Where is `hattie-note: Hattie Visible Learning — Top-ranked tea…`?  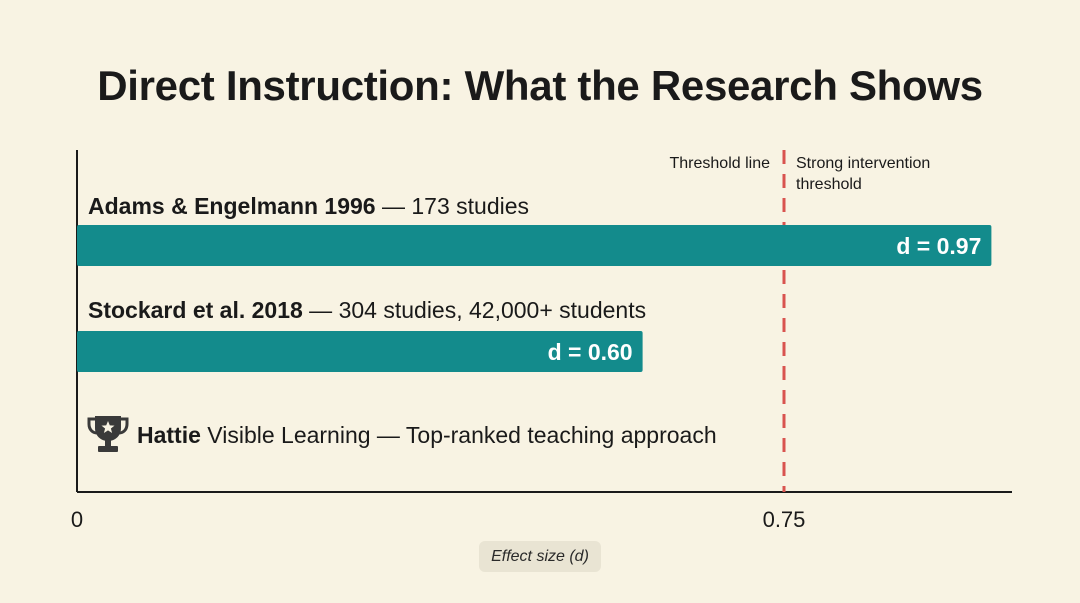
hattie-note: Hattie Visible Learning — Top-ranked tea… is located at coordinates (427, 435).